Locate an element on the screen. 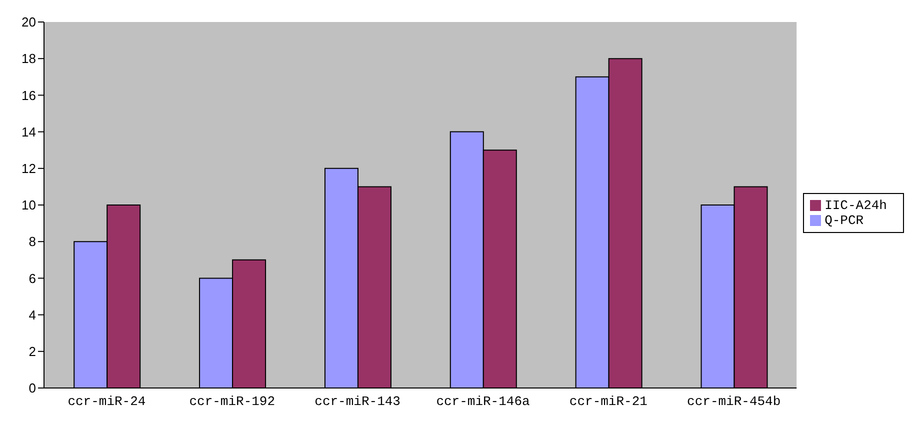 The width and height of the screenshot is (914, 426). x-tick-label: ccr-miR-143 is located at coordinates (357, 402).